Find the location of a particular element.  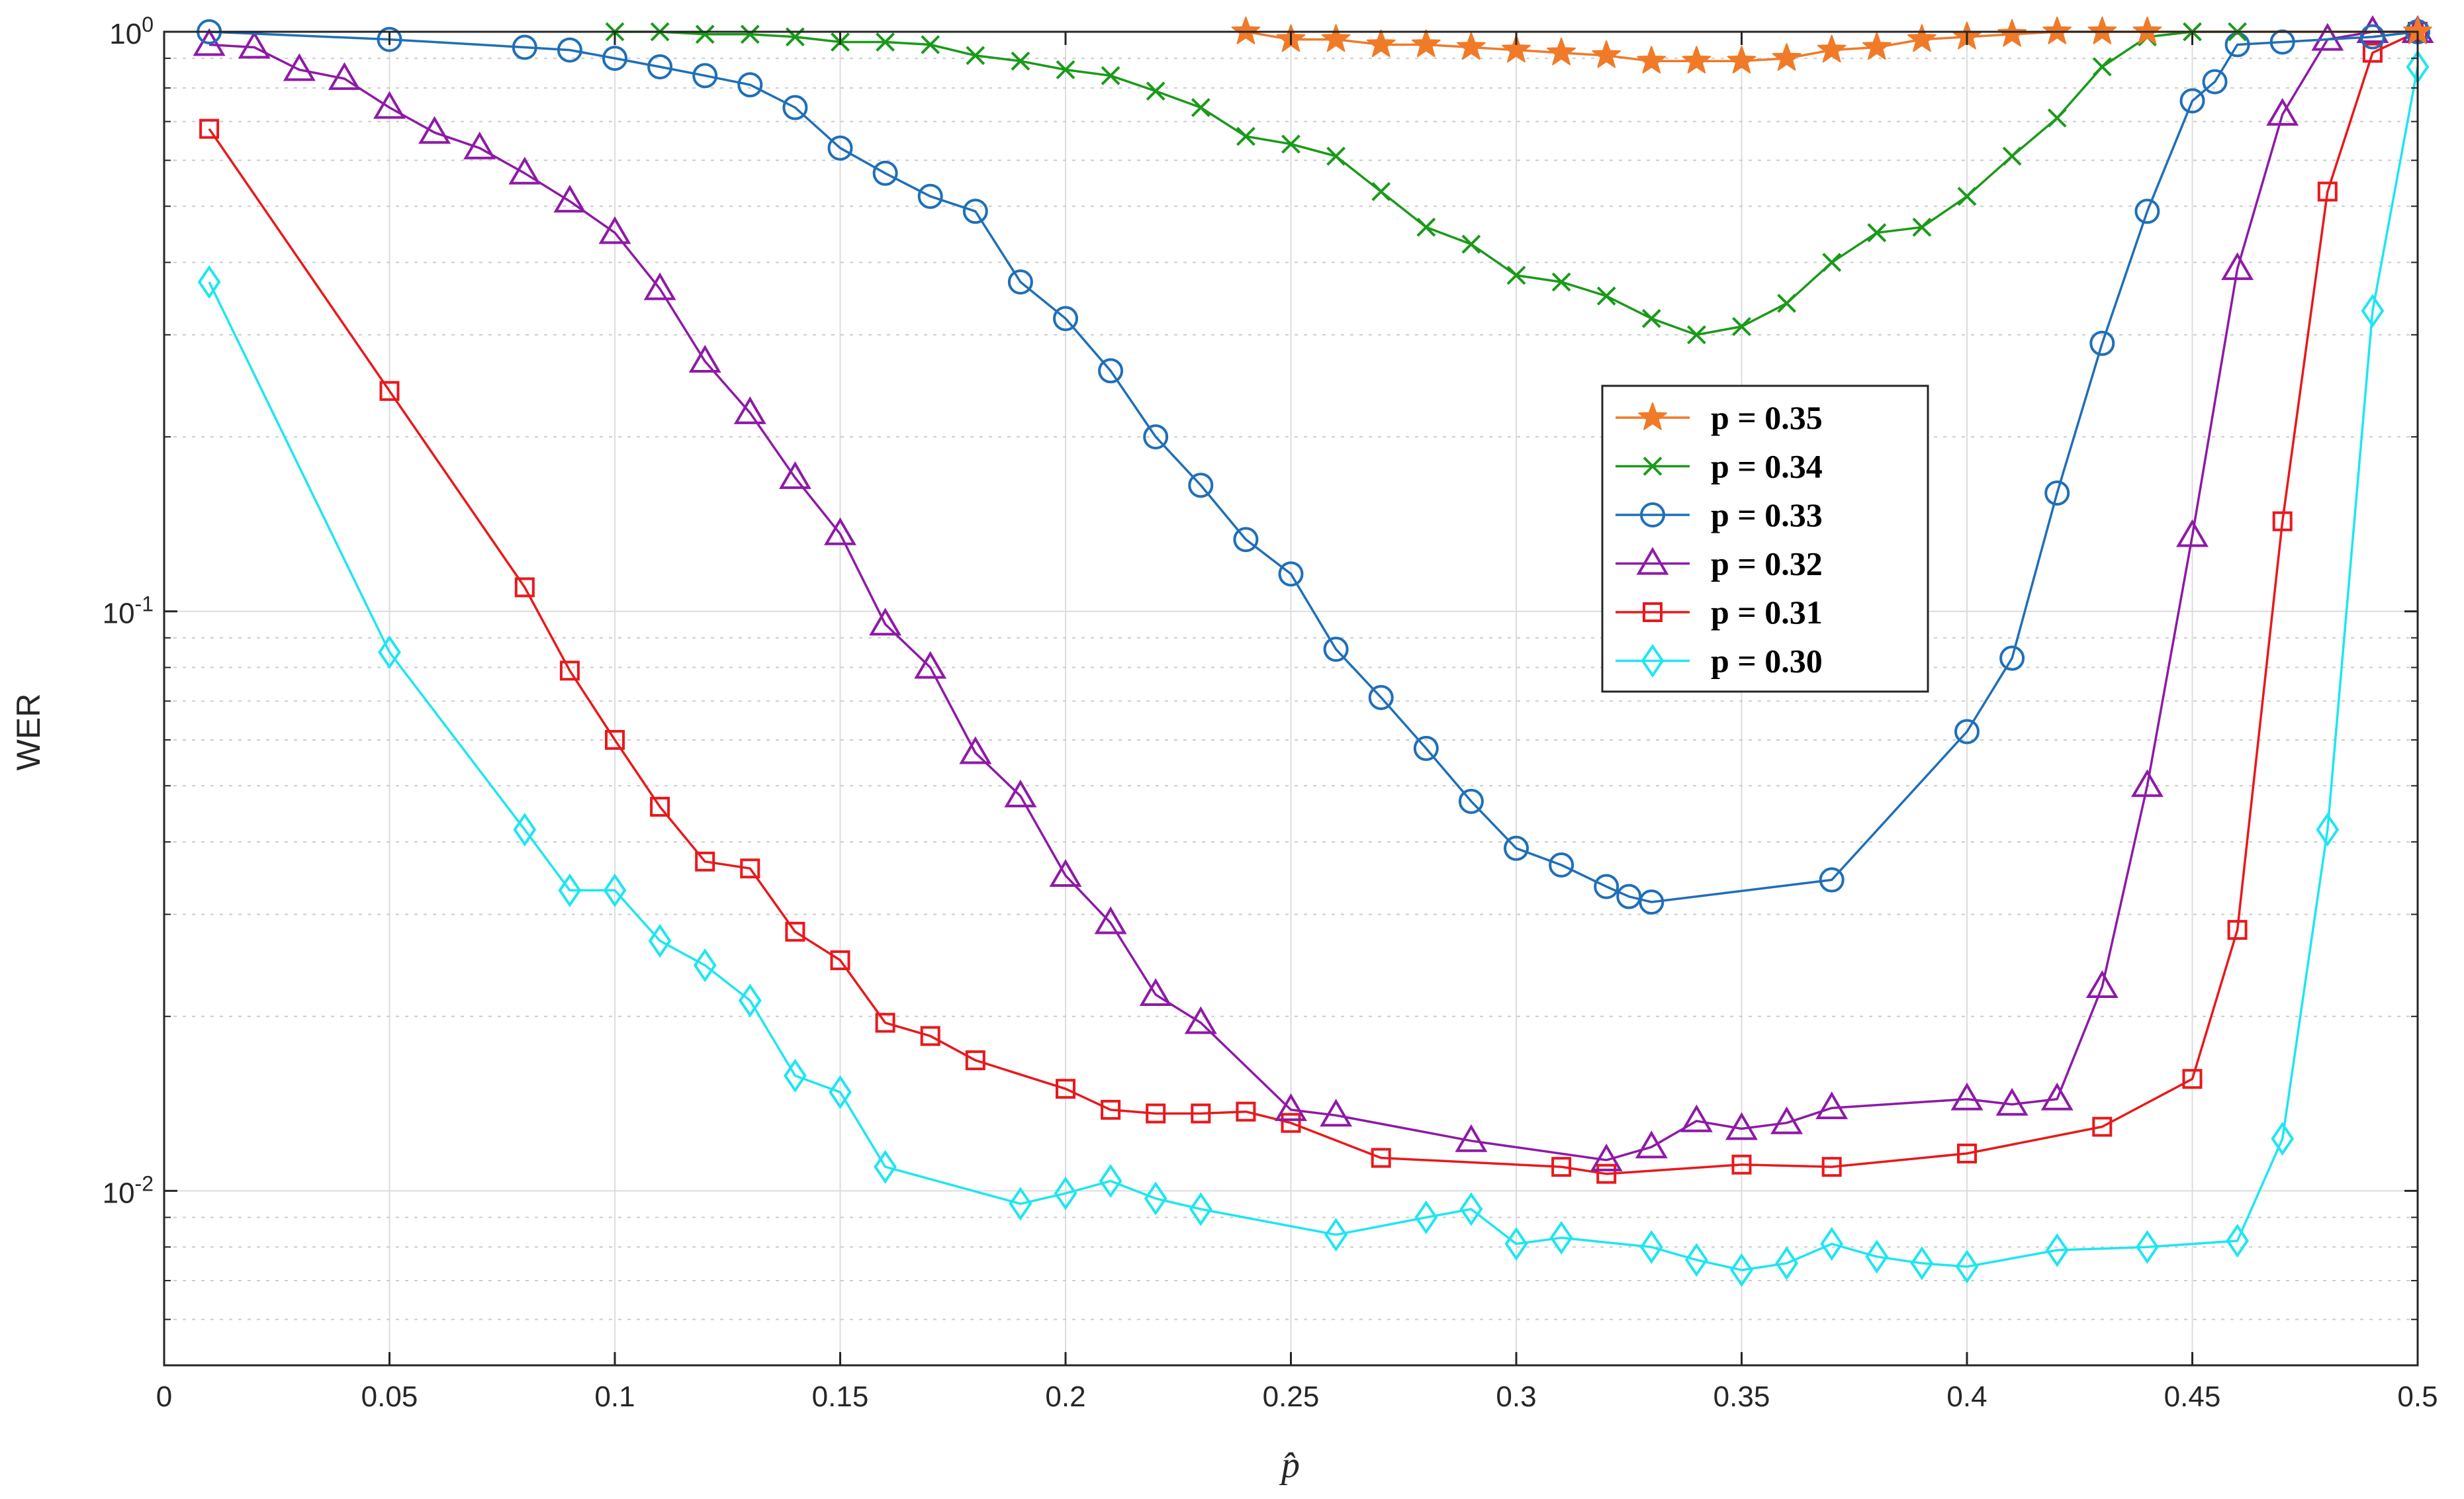

x-tick-label: 0.45 is located at coordinates (2192, 1397).